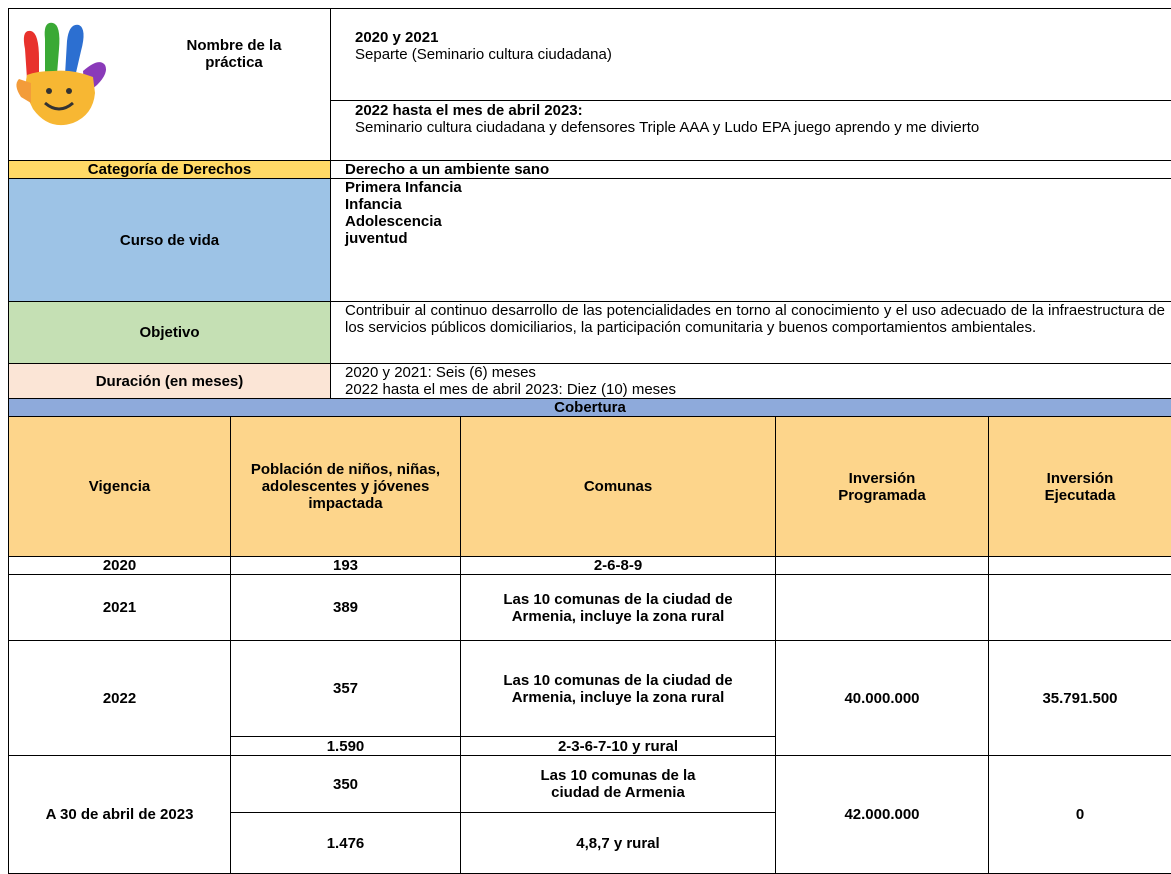  Describe the element at coordinates (1080, 487) in the screenshot. I see `coverage-header: Inversión Ejecutada` at that location.